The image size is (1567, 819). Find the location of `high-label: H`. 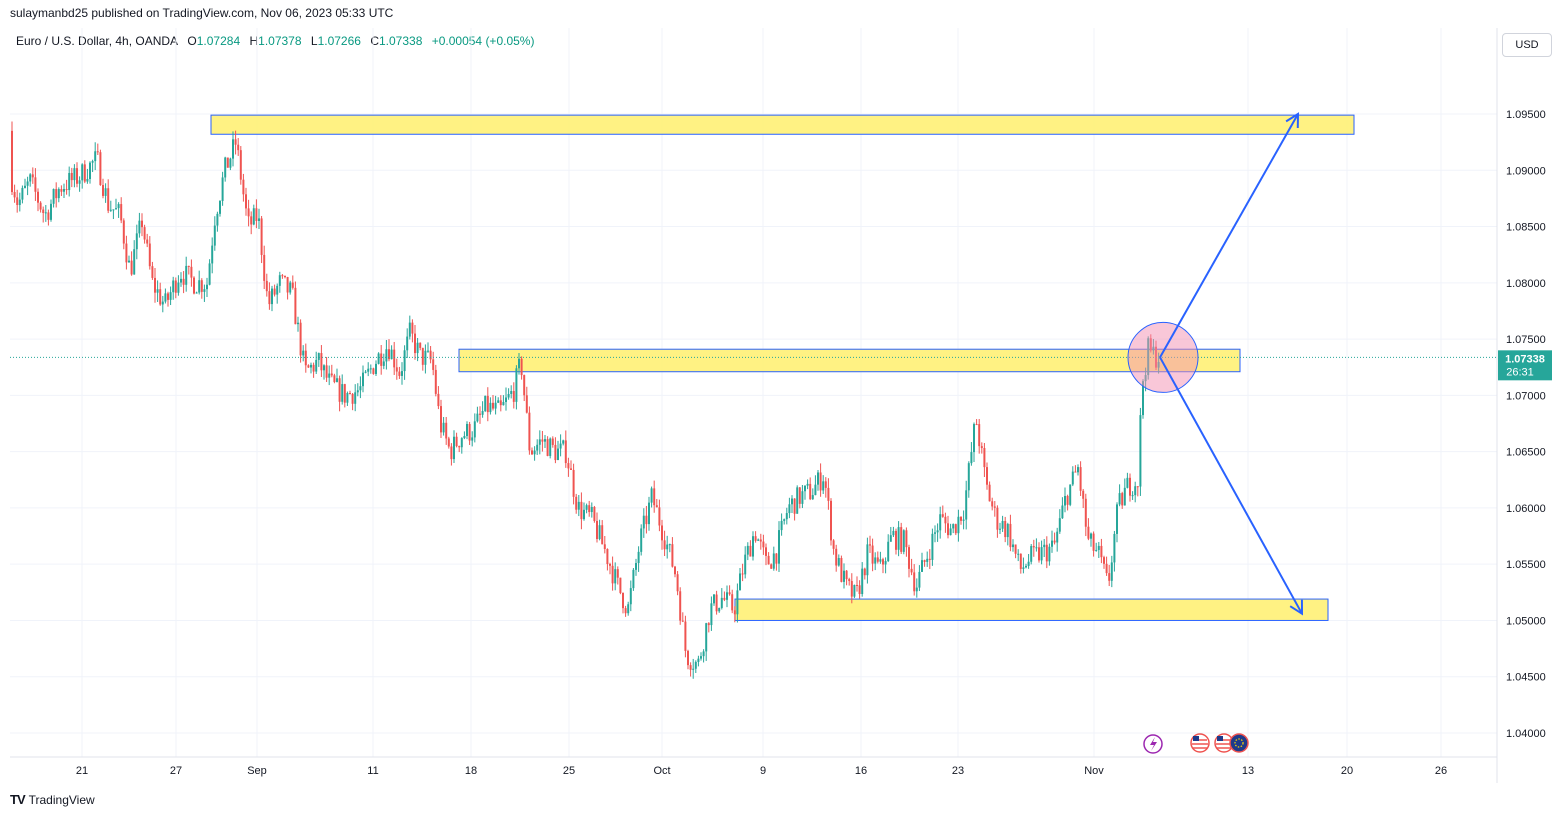

high-label: H is located at coordinates (254, 41).